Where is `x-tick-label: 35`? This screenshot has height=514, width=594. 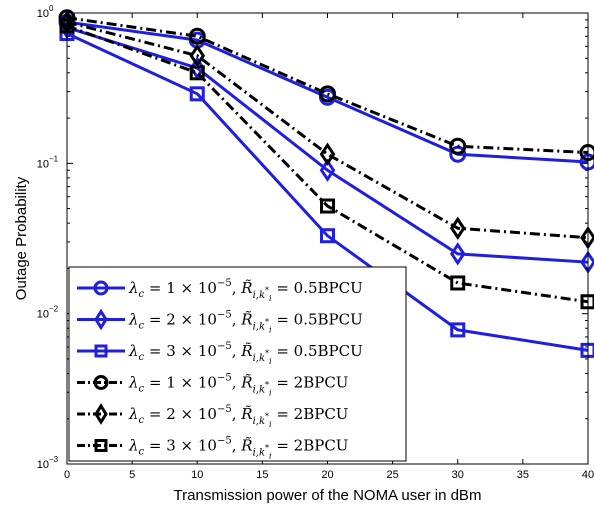
x-tick-label: 35 is located at coordinates (523, 475).